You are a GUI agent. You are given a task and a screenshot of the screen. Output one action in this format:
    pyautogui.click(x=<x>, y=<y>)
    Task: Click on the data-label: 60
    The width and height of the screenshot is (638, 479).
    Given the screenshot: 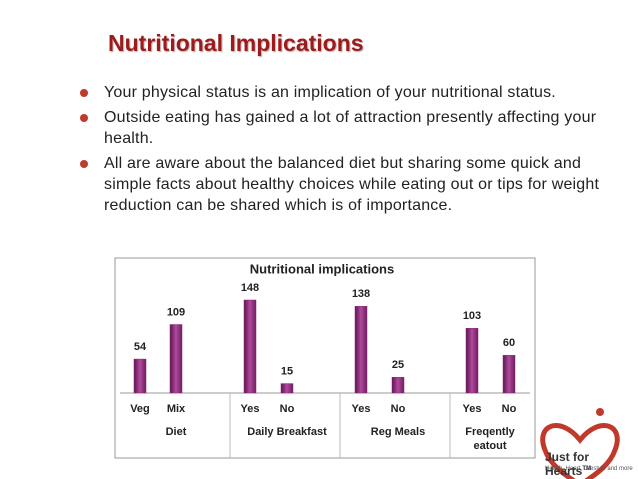 What is the action you would take?
    pyautogui.click(x=509, y=343)
    